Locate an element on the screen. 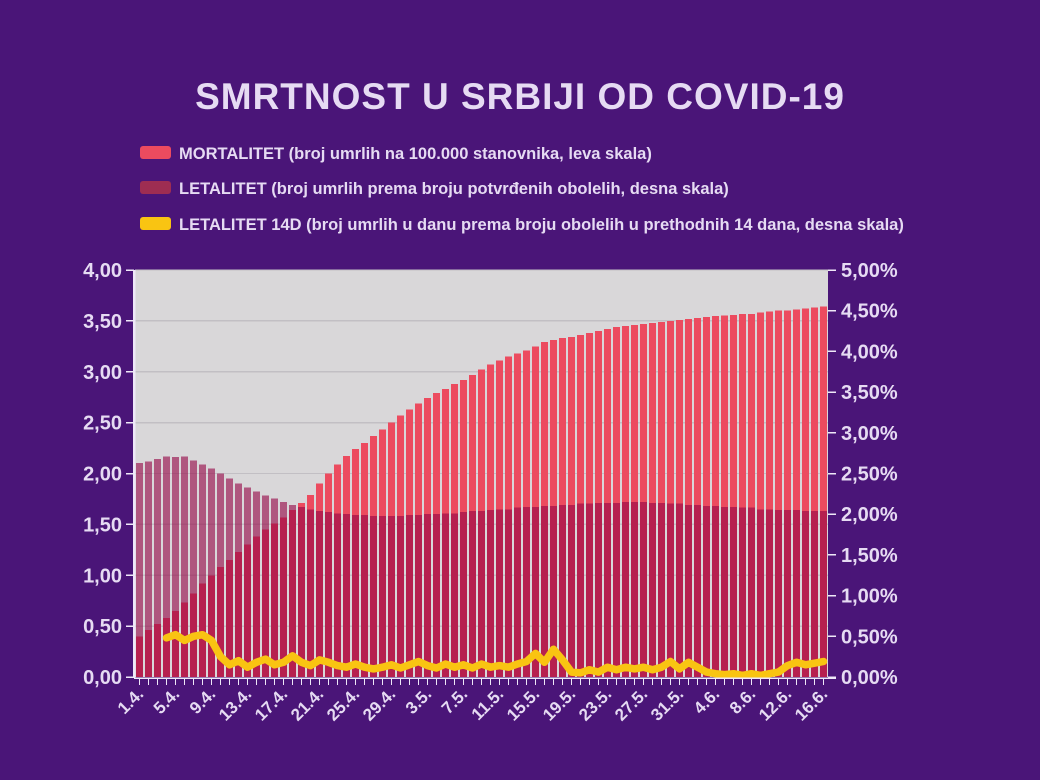 The width and height of the screenshot is (1040, 780). y-left-tick-label: 0,00 is located at coordinates (102, 678).